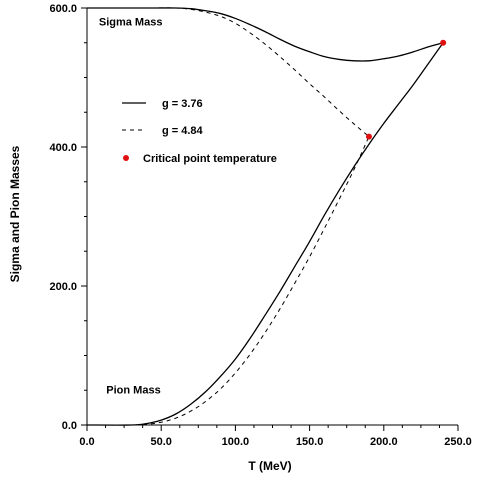  I want to click on x-axis-title: T (MeV), so click(269, 466).